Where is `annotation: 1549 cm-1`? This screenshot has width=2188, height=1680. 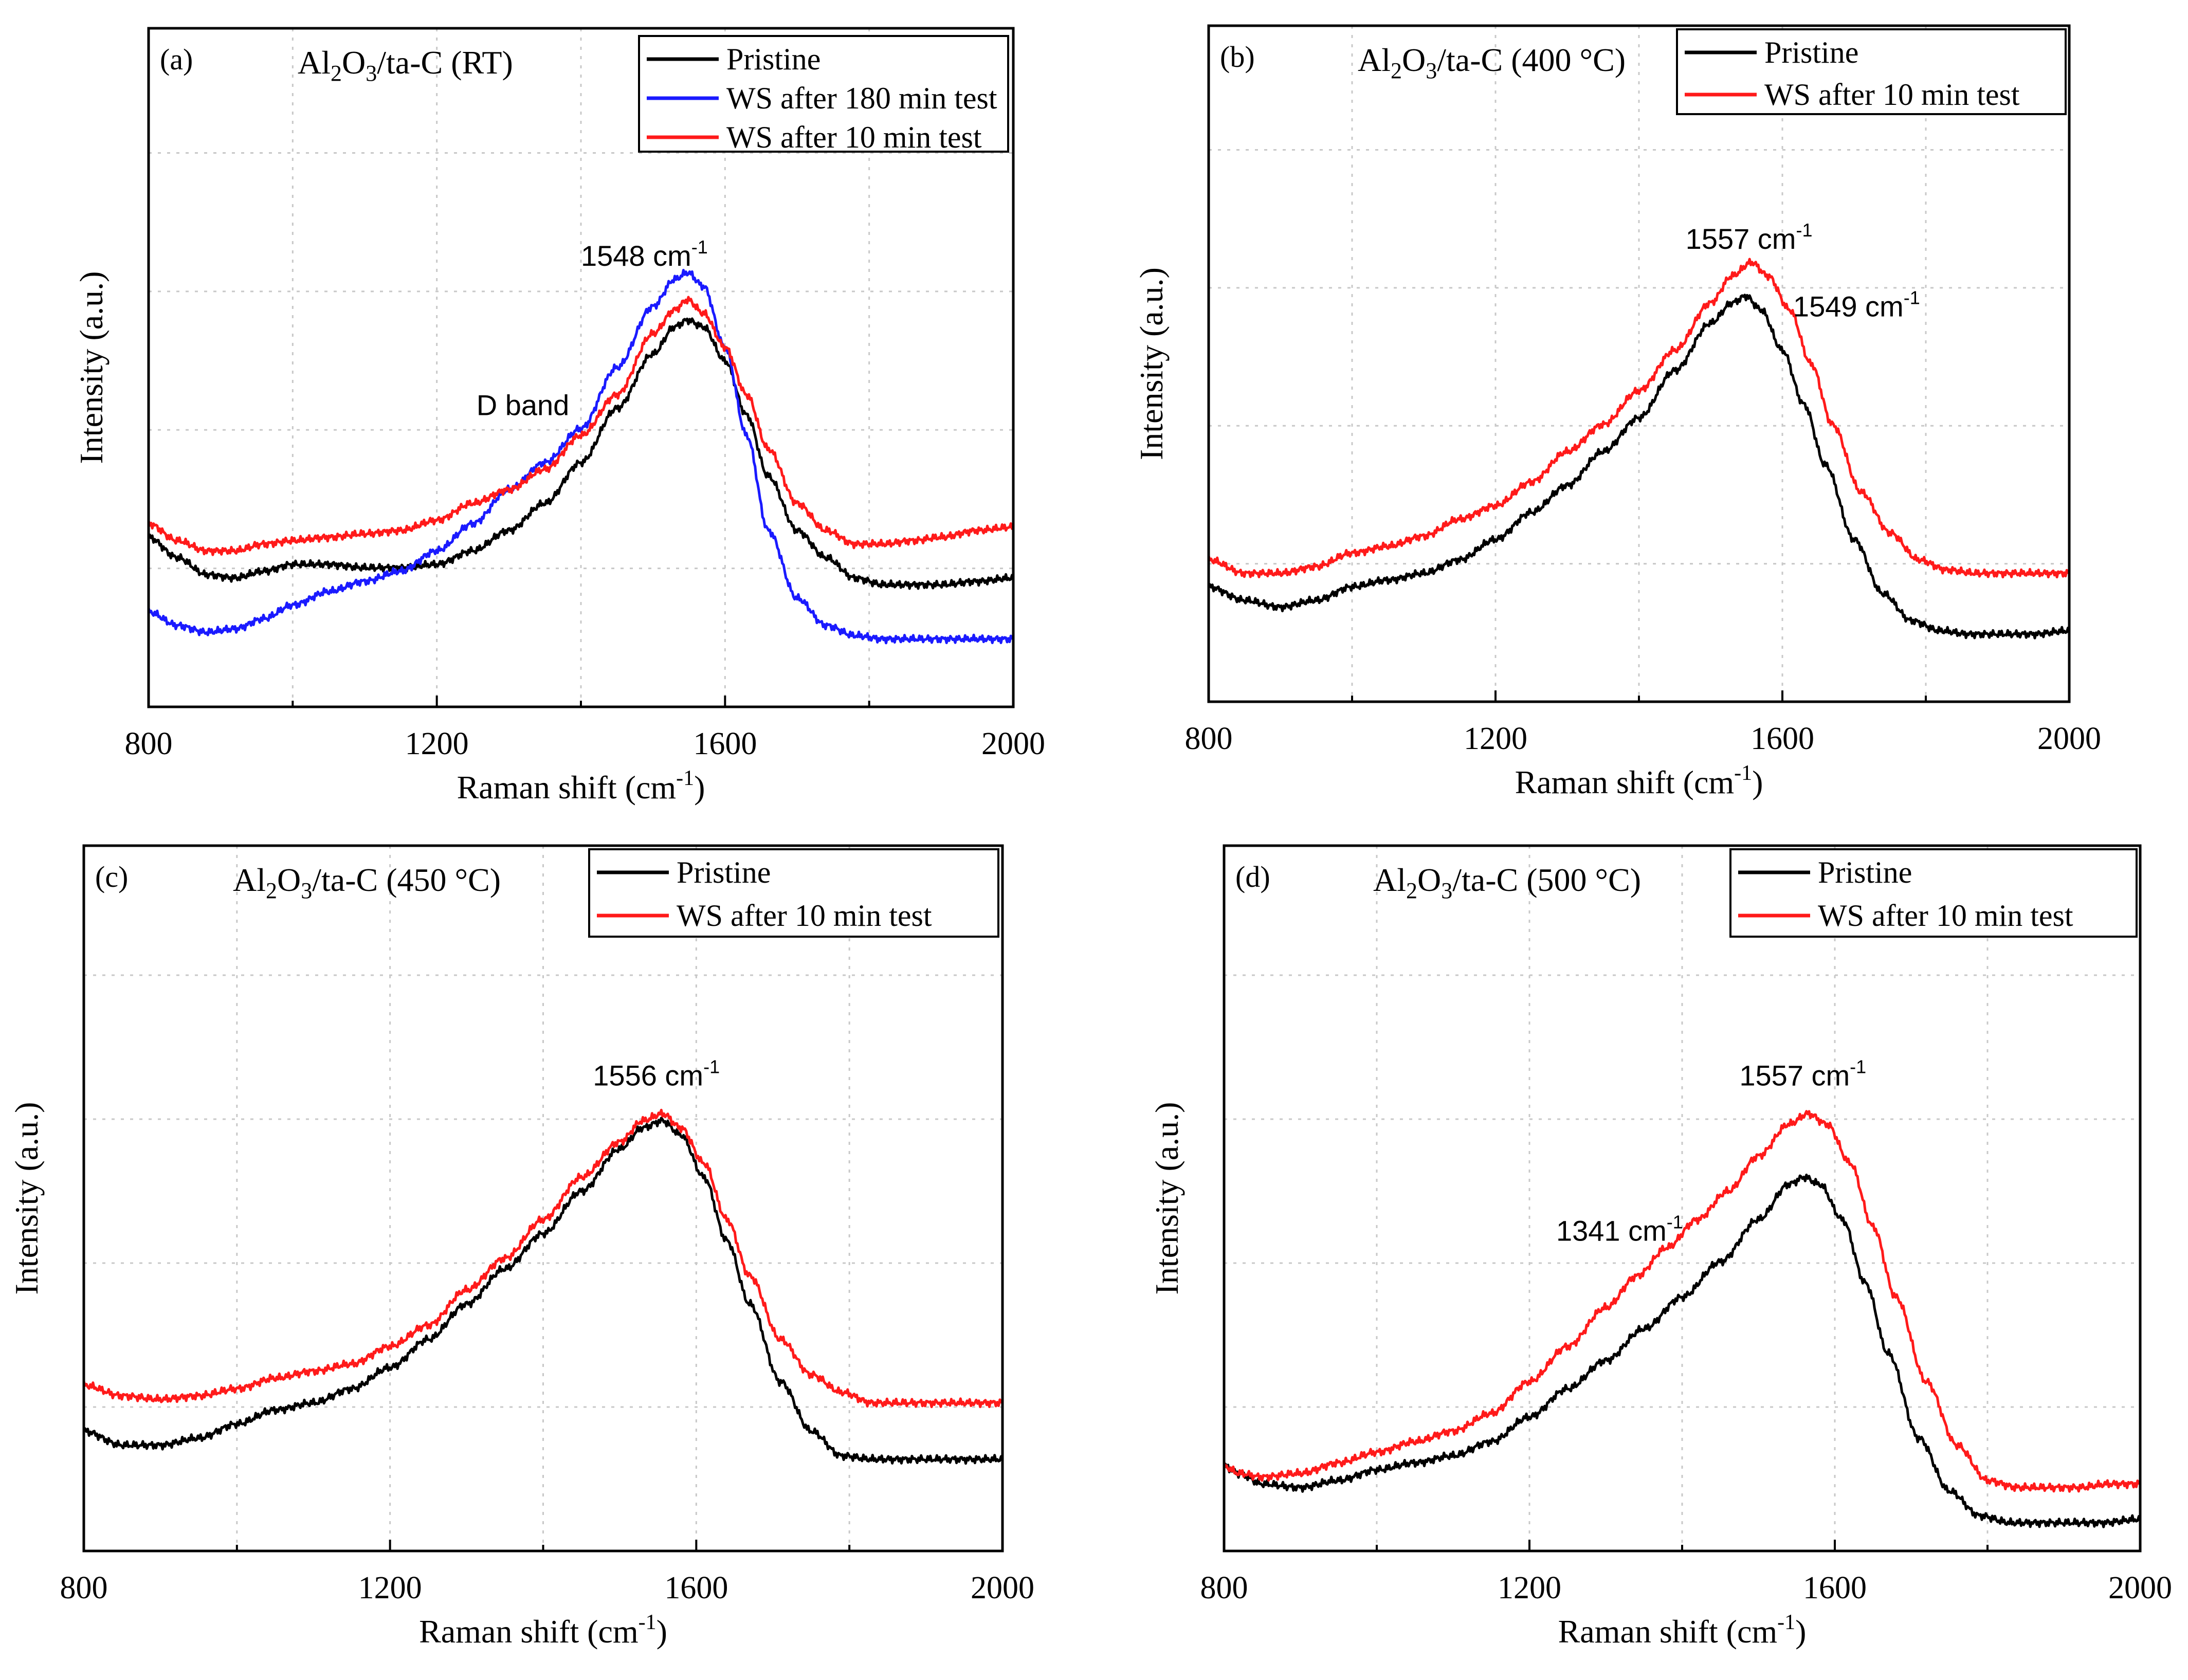 annotation: 1549 cm-1 is located at coordinates (1857, 305).